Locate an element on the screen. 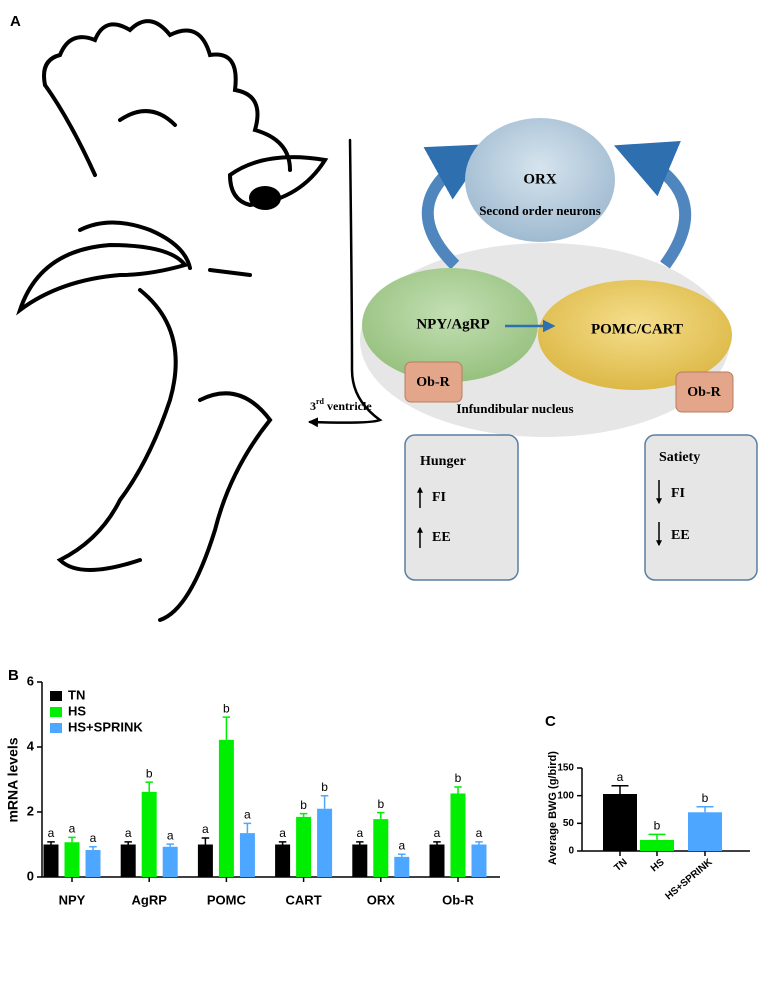 The width and height of the screenshot is (768, 988). satiety-box is located at coordinates (701, 507).